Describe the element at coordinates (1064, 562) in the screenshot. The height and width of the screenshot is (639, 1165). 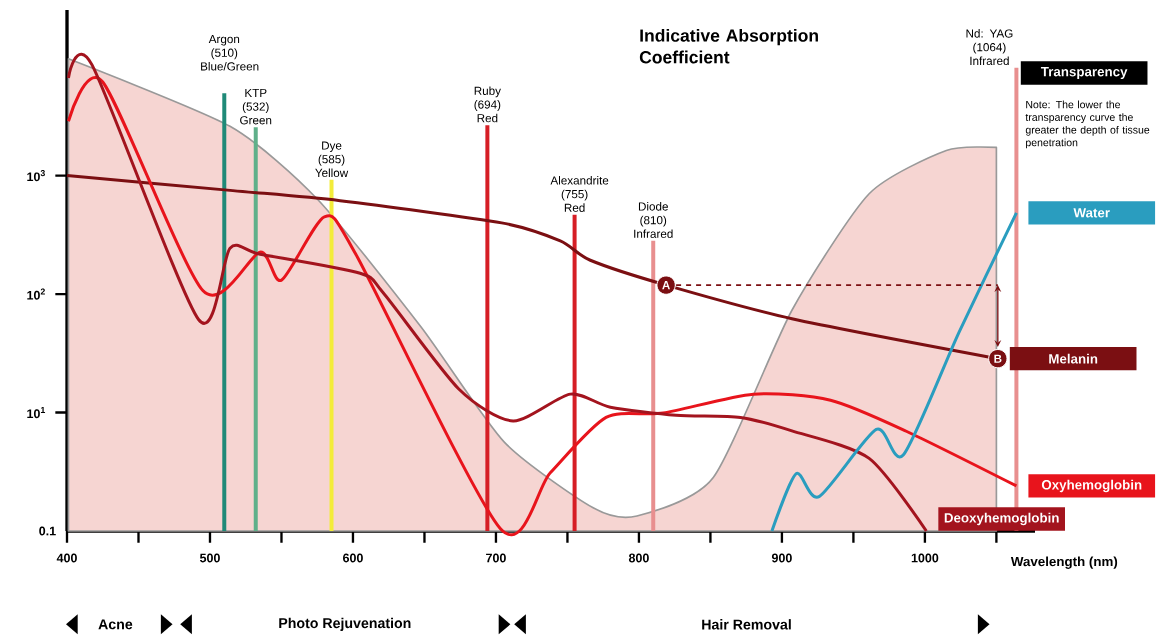
I see `x-axis-title: Wavelength (nm)` at that location.